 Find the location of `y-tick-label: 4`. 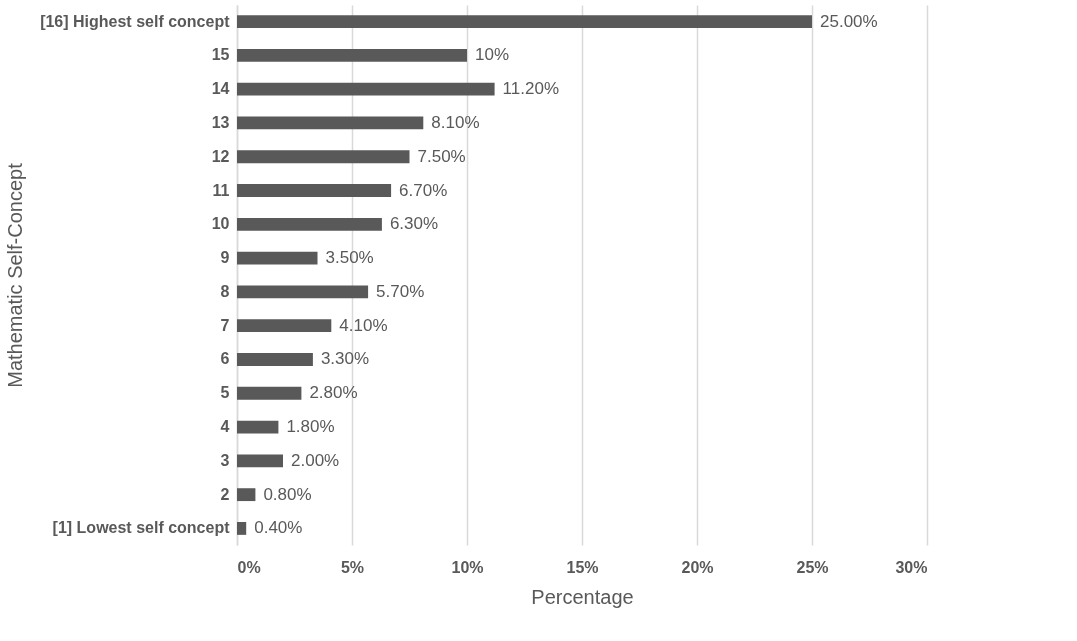

y-tick-label: 4 is located at coordinates (225, 427).